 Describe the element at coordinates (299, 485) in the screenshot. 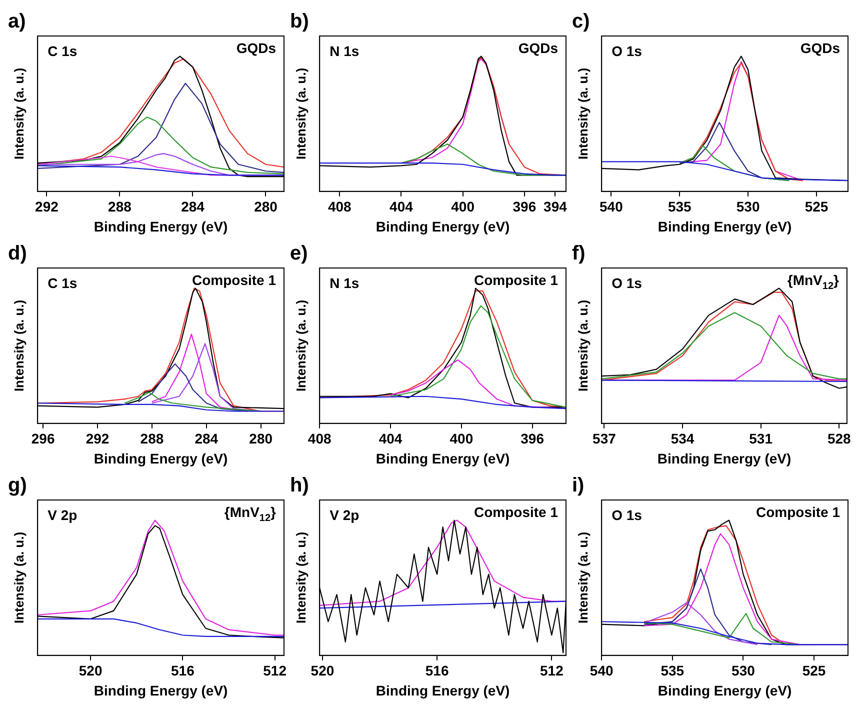

I see `chart-title: h)` at that location.